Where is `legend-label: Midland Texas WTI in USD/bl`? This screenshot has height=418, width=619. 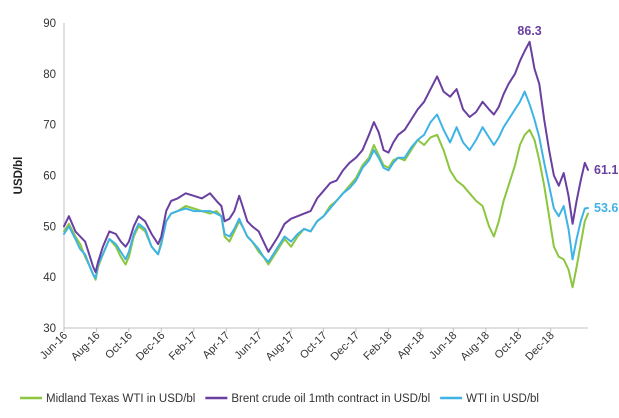
legend-label: Midland Texas WTI in USD/bl is located at coordinates (120, 399).